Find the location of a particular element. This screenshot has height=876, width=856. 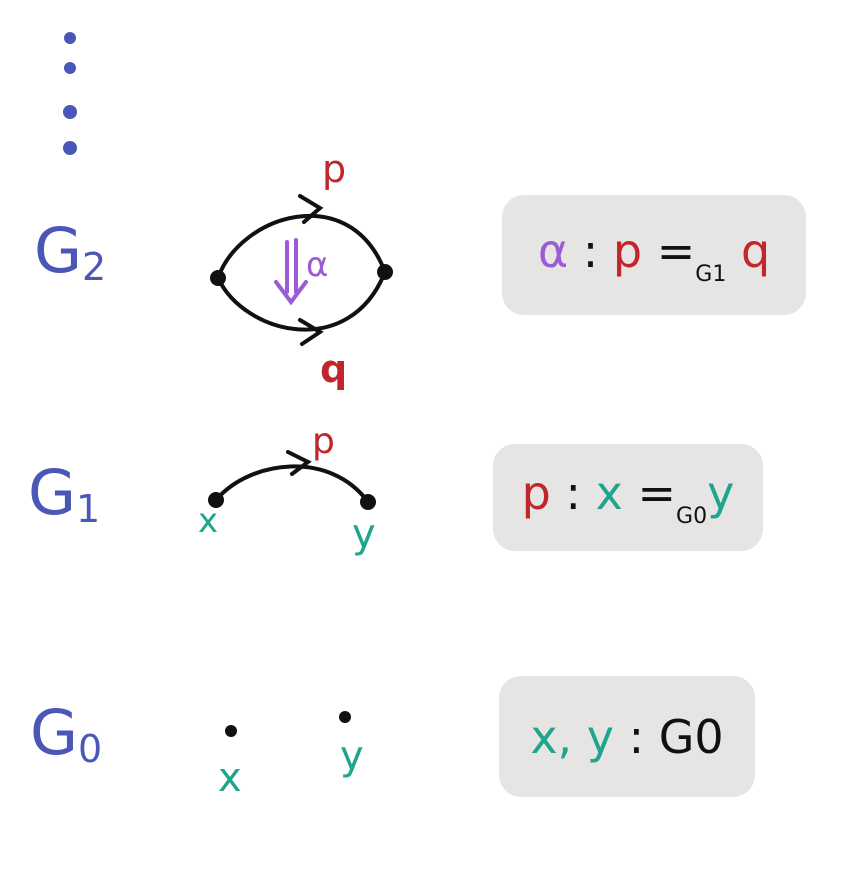

g2-diagram is located at coordinates (301, 270).